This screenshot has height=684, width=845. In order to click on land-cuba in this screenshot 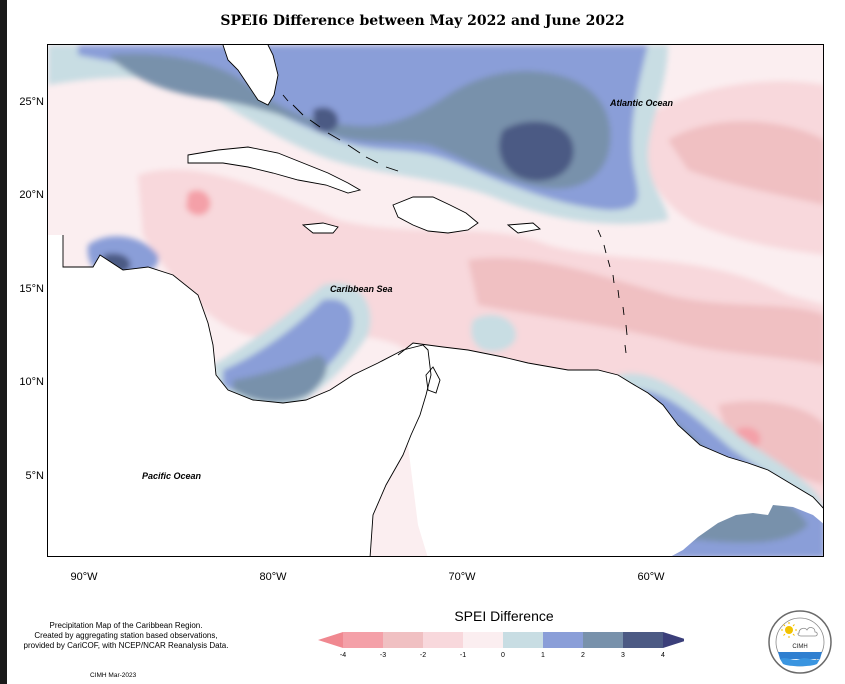, I will do `click(274, 170)`.